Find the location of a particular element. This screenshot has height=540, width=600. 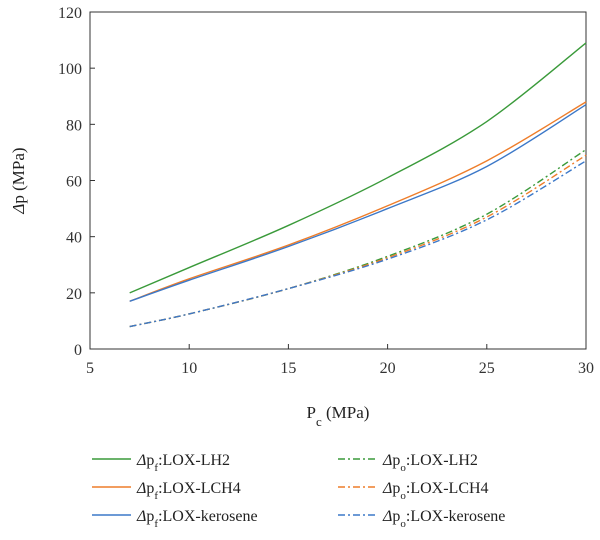

legend-entry-1: Δpf:LOX-LH2 is located at coordinates (183, 463).